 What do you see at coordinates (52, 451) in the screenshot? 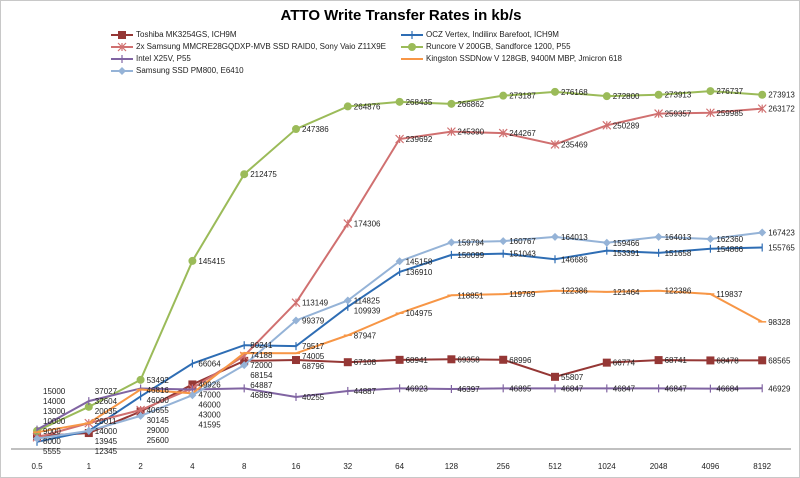
I see `data-label: 5555` at bounding box center [52, 451].